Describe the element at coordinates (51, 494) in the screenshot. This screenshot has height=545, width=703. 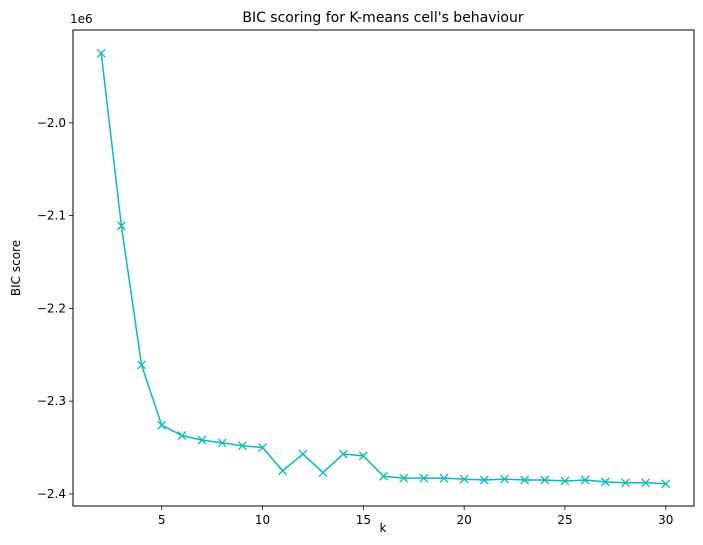
I see `y-tick-label: −2.4` at that location.